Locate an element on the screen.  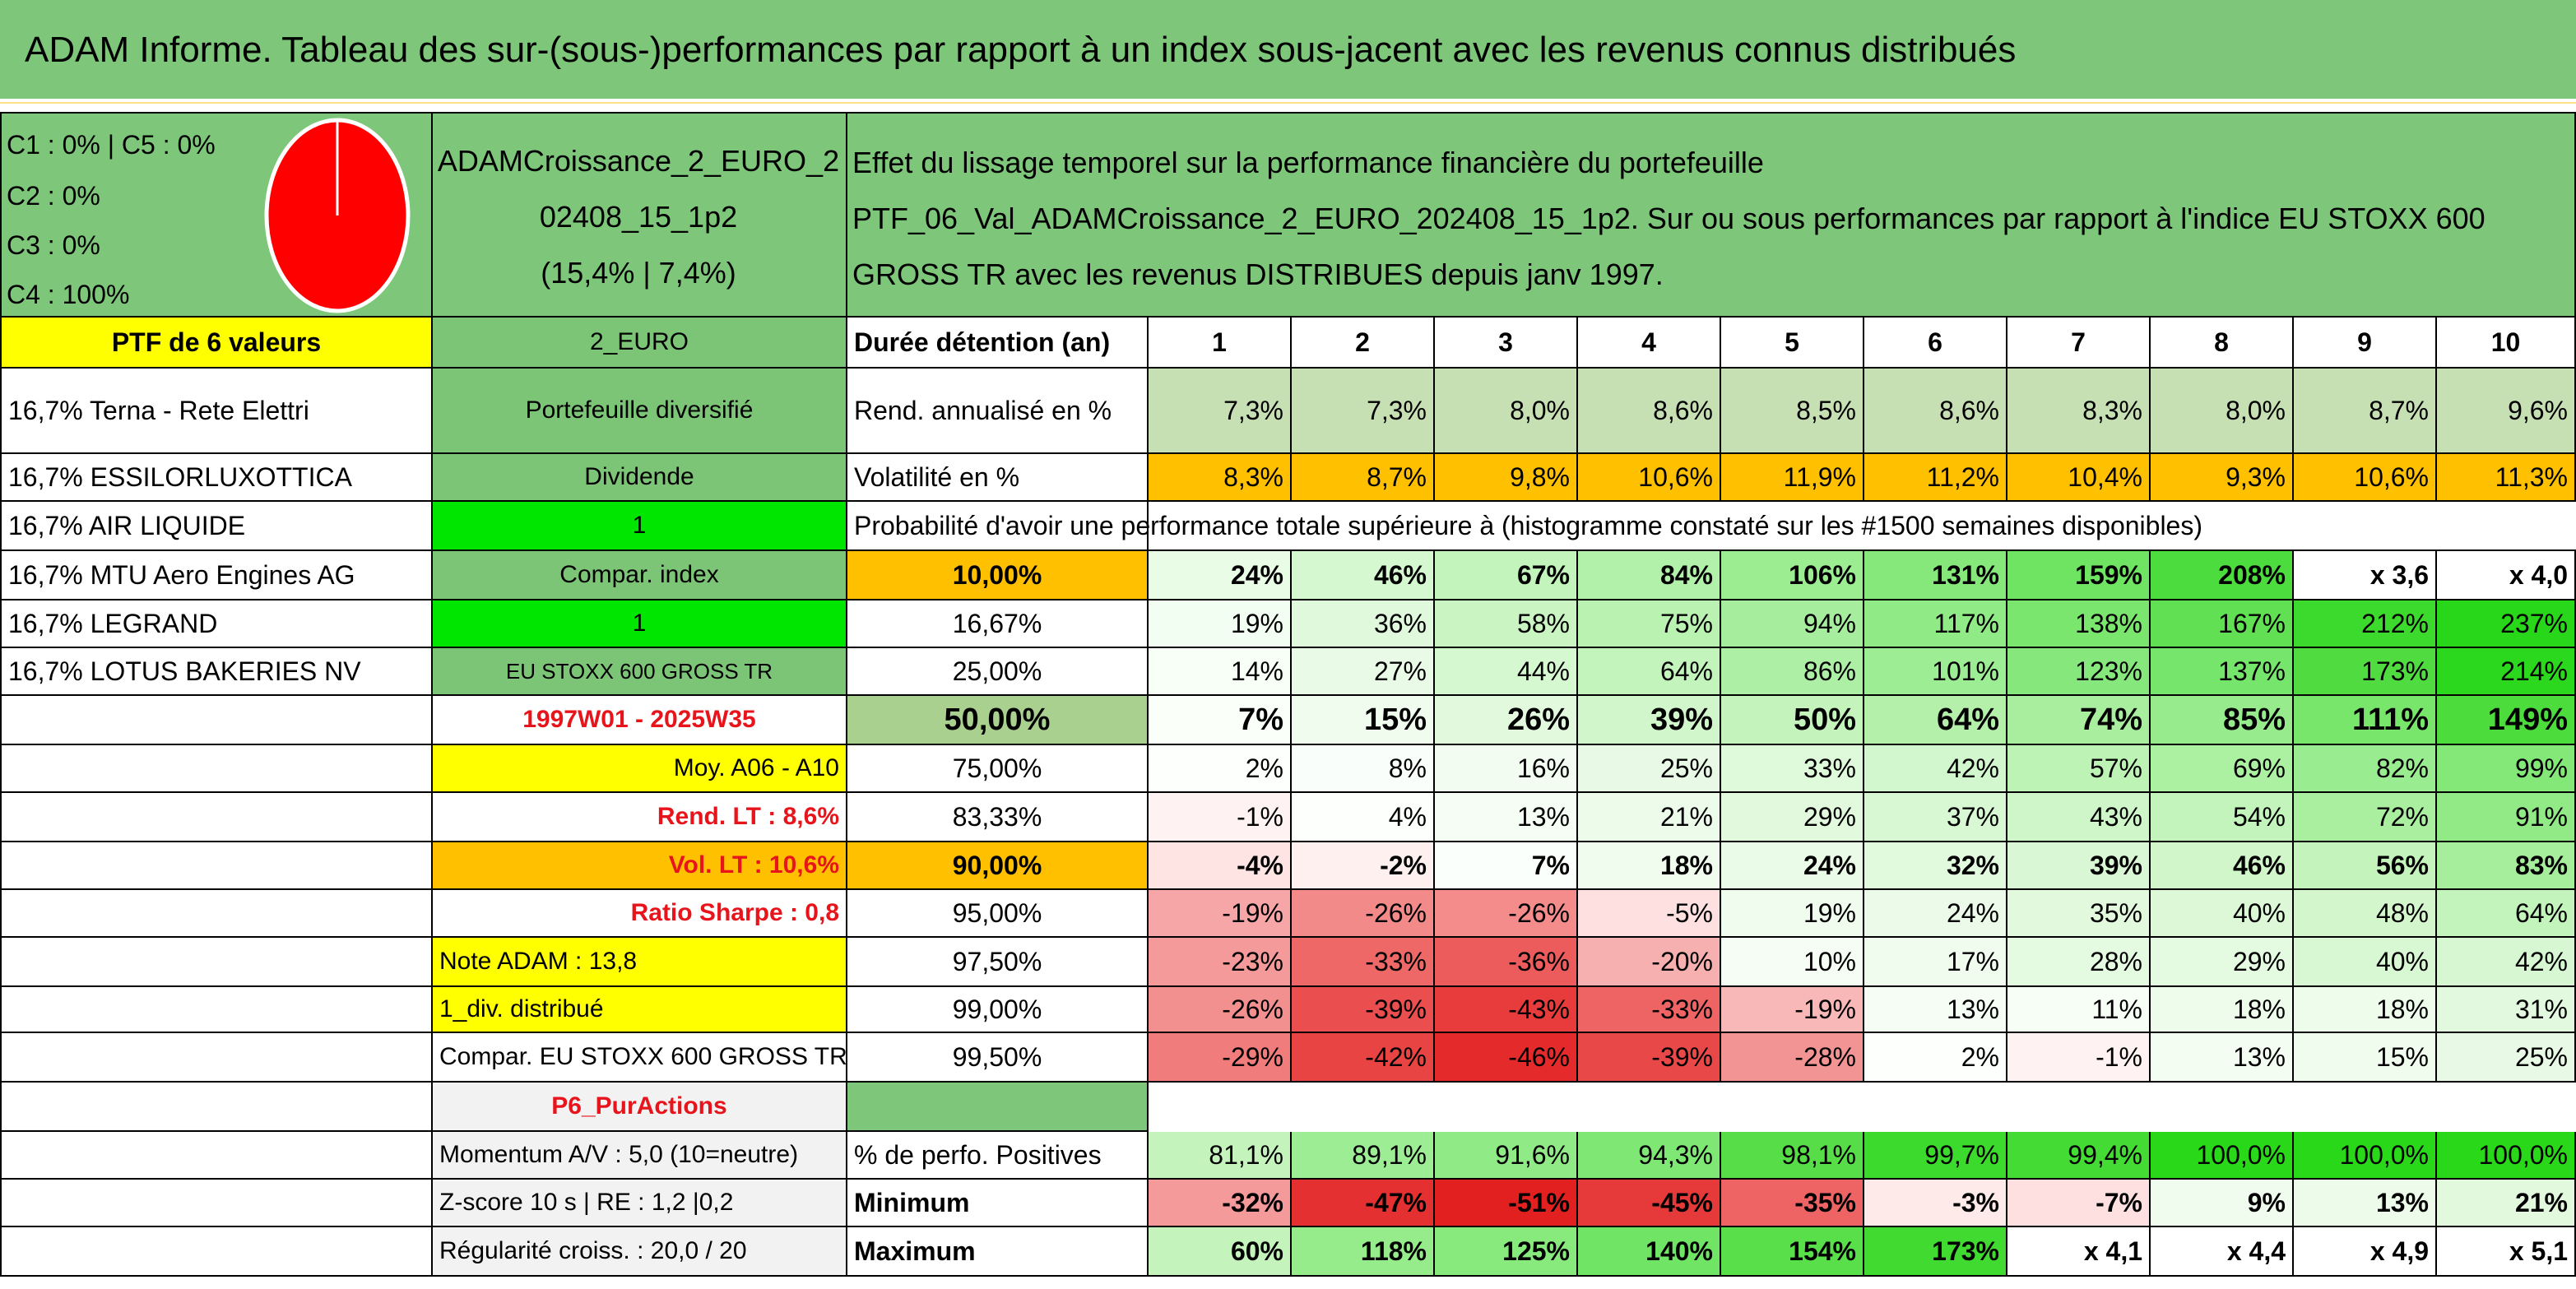
label-cell: 99,00% is located at coordinates (998, 1010).